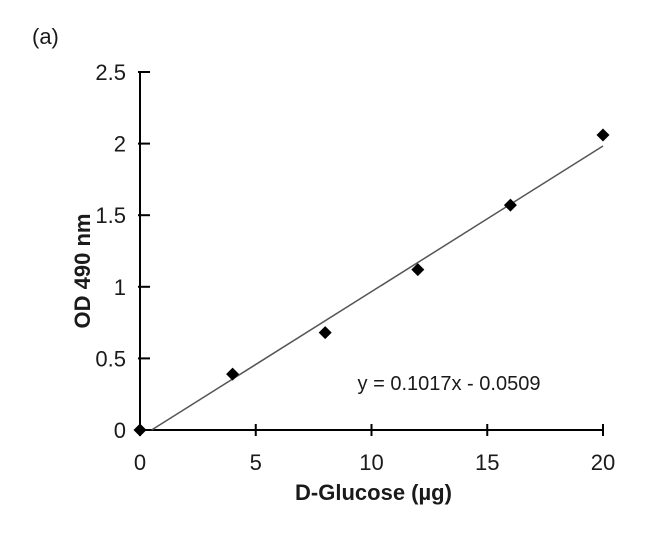  Describe the element at coordinates (110, 358) in the screenshot. I see `y-tick-label: 0.5` at that location.